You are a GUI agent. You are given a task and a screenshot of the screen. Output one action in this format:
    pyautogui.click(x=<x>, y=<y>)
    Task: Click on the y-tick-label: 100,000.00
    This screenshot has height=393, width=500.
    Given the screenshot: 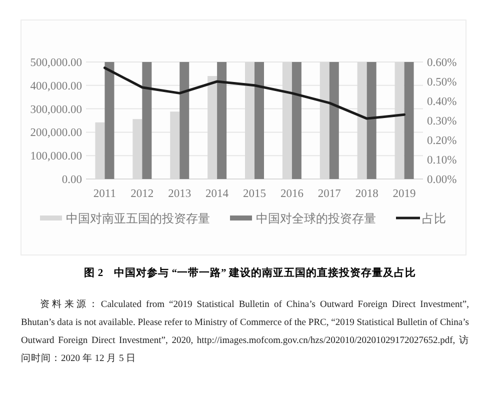 What is the action you would take?
    pyautogui.click(x=56, y=156)
    